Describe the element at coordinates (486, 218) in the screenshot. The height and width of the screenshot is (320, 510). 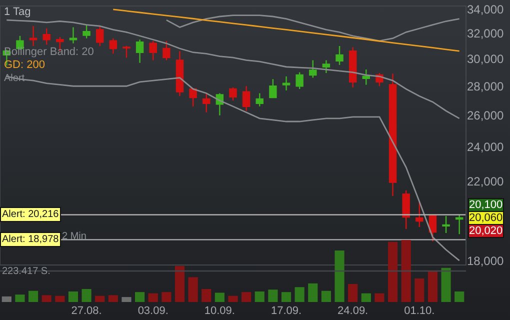
I see `text: 20,060` at that location.